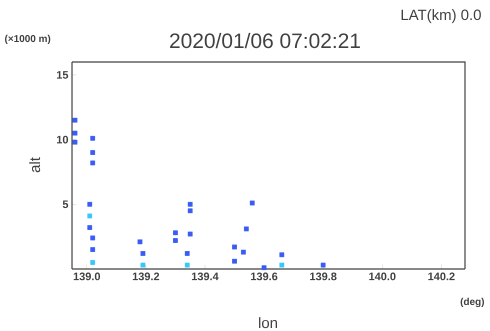 The height and width of the screenshot is (331, 490). Describe the element at coordinates (62, 140) in the screenshot. I see `y-tick-label: 10` at that location.